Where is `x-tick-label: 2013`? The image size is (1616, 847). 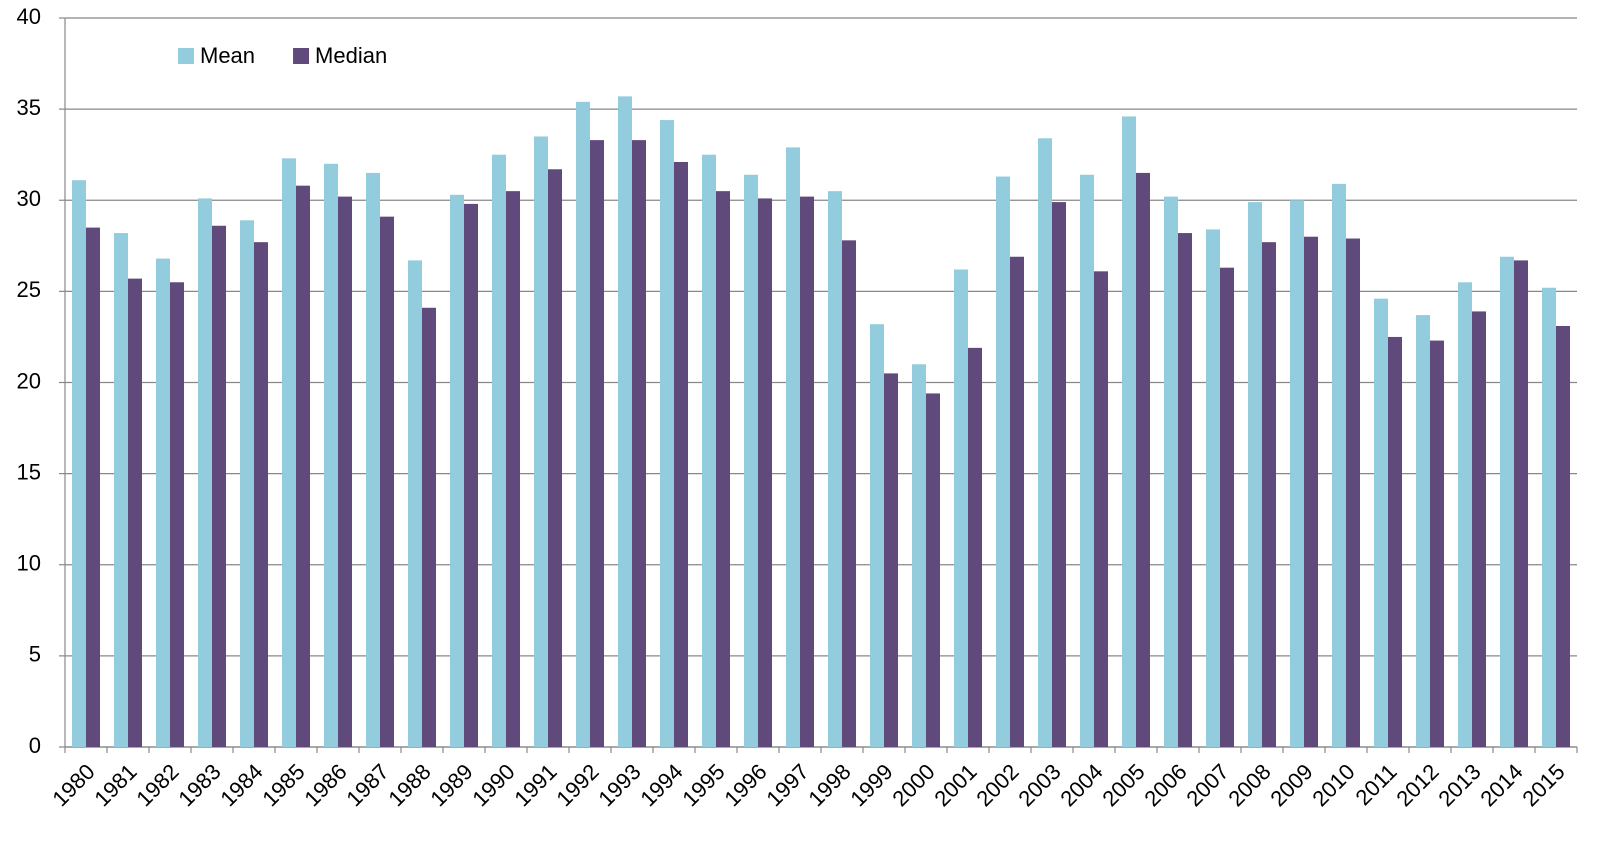
x-tick-label: 2013 is located at coordinates (1459, 785).